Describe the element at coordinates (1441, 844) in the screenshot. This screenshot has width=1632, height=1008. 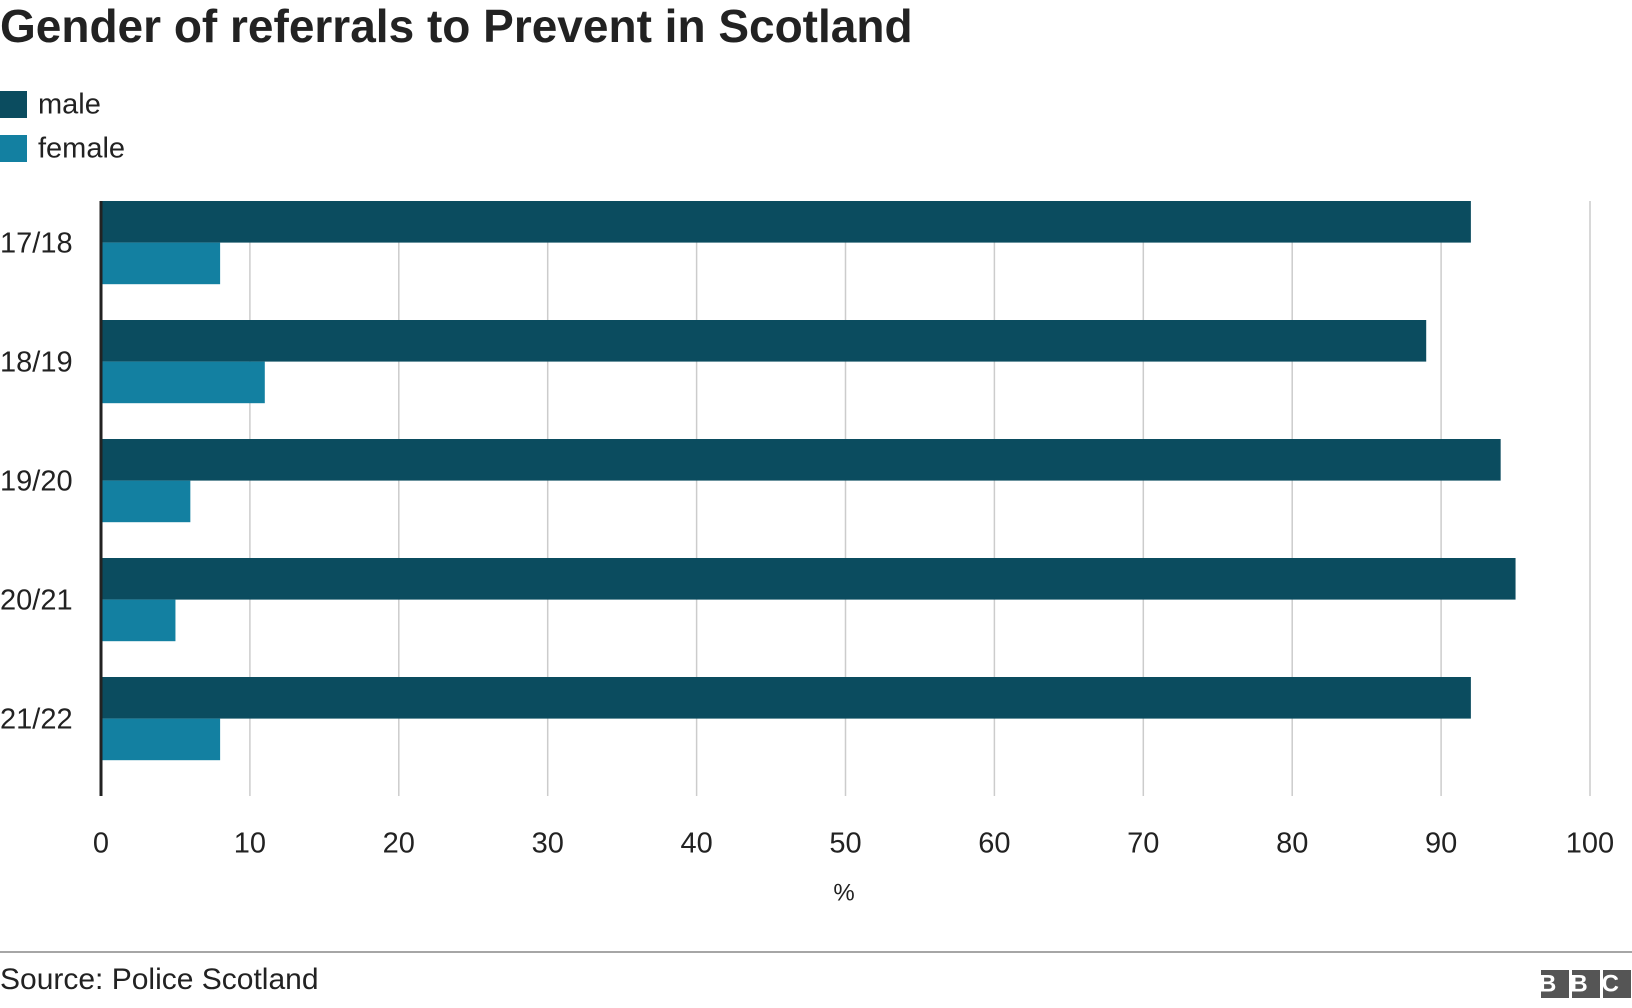
I see `x-tick-label: 90` at that location.